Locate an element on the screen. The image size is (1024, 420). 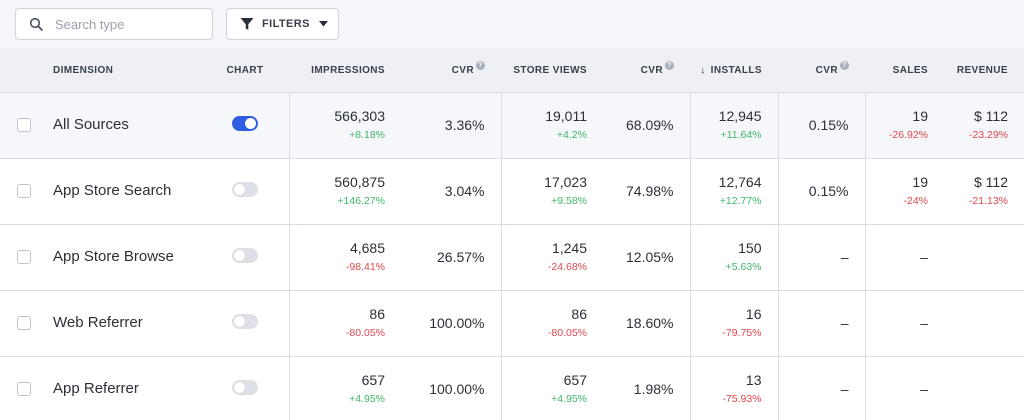
cvr-impressions-cell: 3.04% is located at coordinates (451, 191).